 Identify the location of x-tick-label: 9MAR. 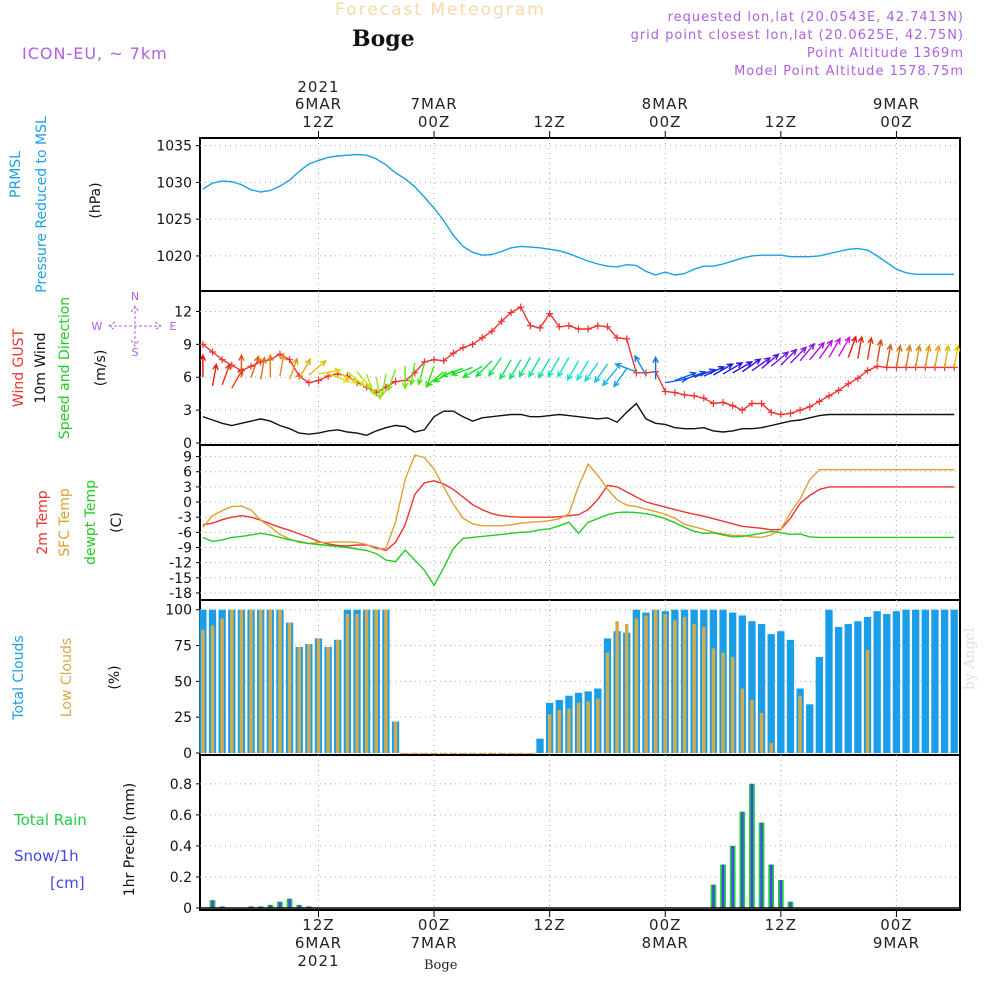
(896, 943).